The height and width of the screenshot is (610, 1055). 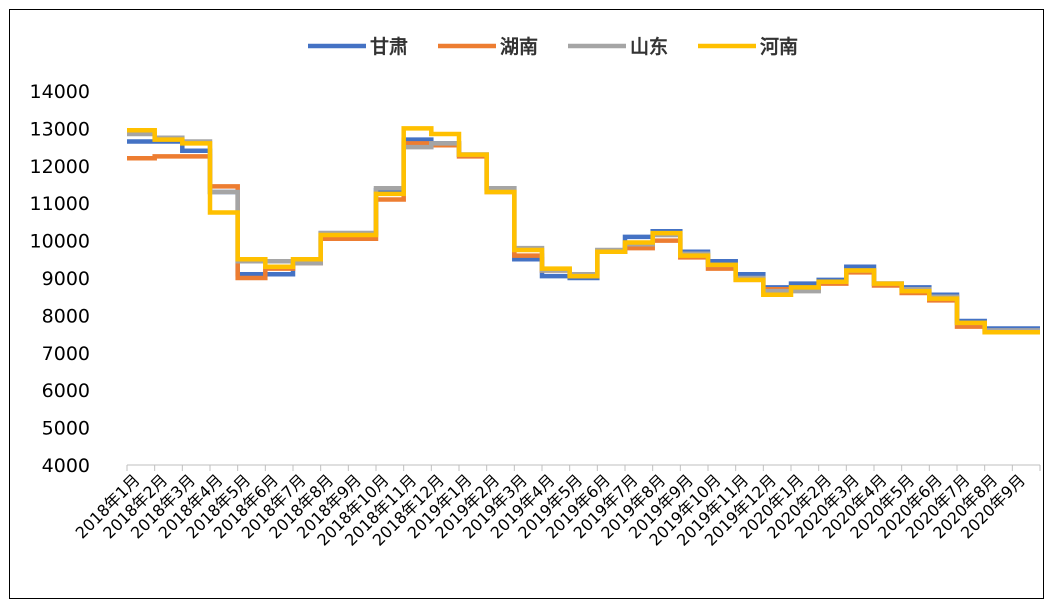 What do you see at coordinates (66, 354) in the screenshot?
I see `y-tick-label: 7000` at bounding box center [66, 354].